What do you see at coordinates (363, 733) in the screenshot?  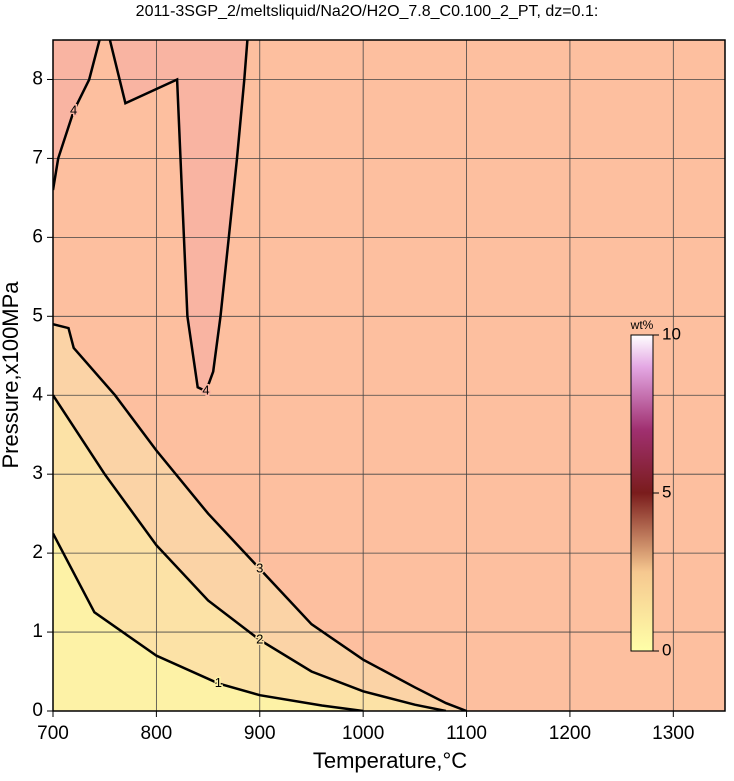 I see `x-tick-label: 1000` at bounding box center [363, 733].